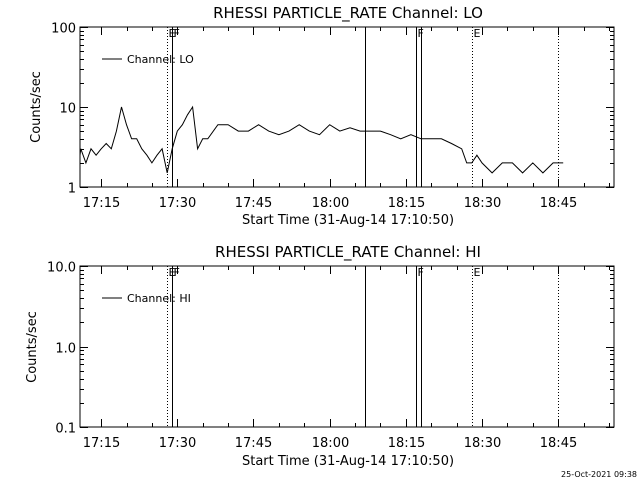  I want to click on hi-y-axis-label: Counts/sec, so click(32, 347).